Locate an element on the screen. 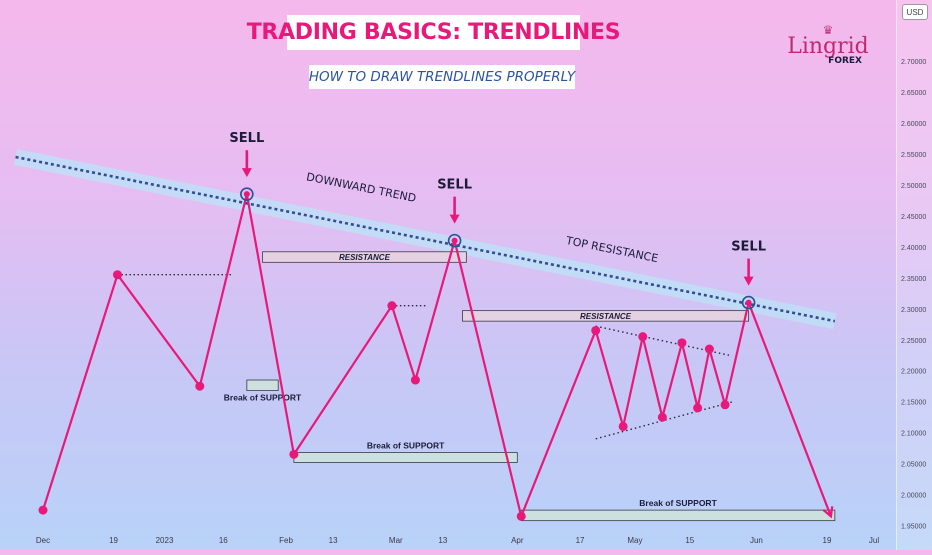 The width and height of the screenshot is (932, 555). x-tick-7: 13 is located at coordinates (442, 540).